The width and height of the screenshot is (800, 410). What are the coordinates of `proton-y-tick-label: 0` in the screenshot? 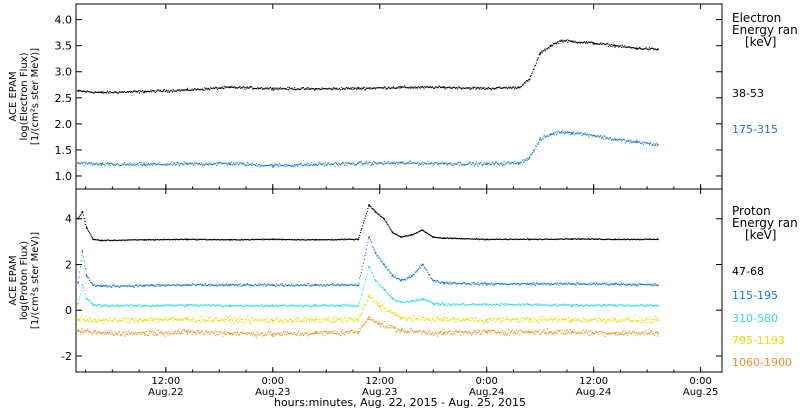 It's located at (68, 310).